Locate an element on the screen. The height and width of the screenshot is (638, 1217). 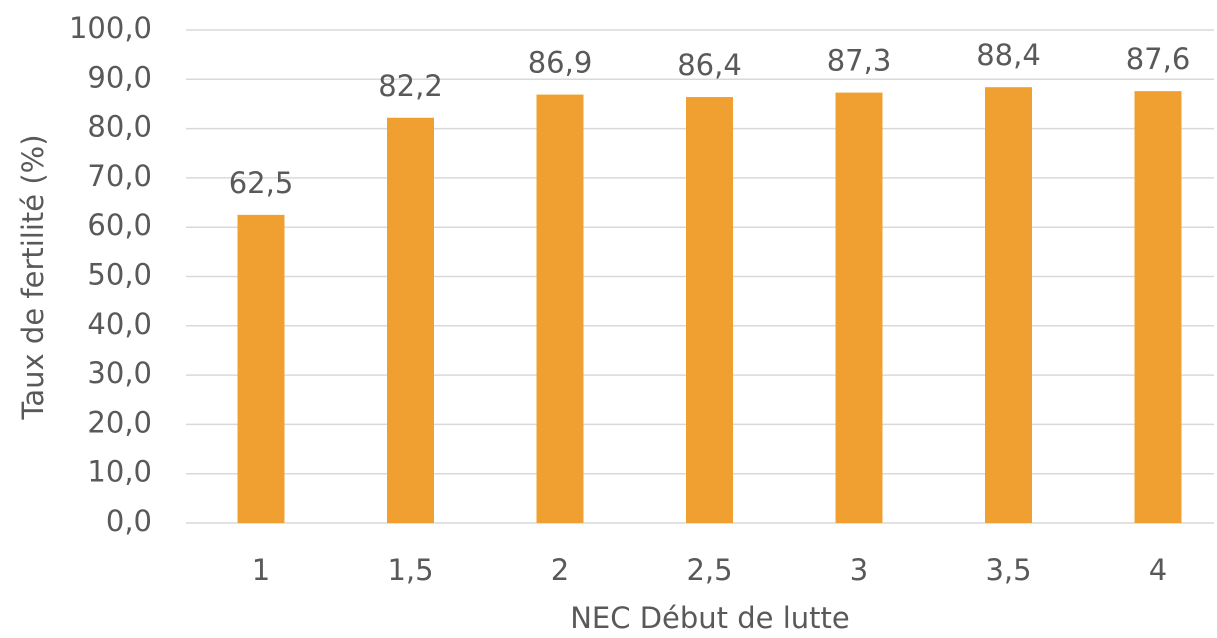
data-label: 87,6 is located at coordinates (1158, 59).